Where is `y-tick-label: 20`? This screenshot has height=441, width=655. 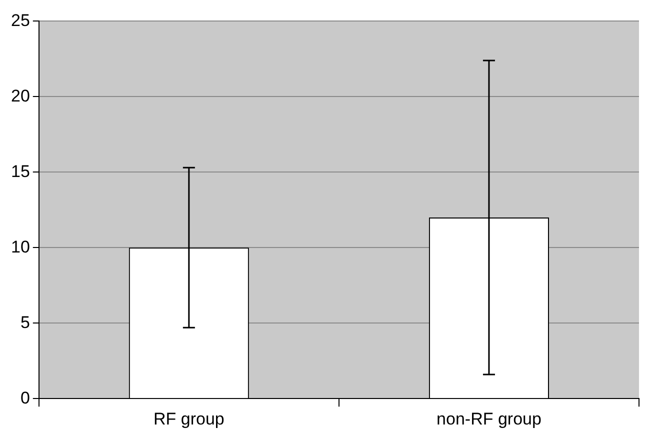
y-tick-label: 20 is located at coordinates (20, 96).